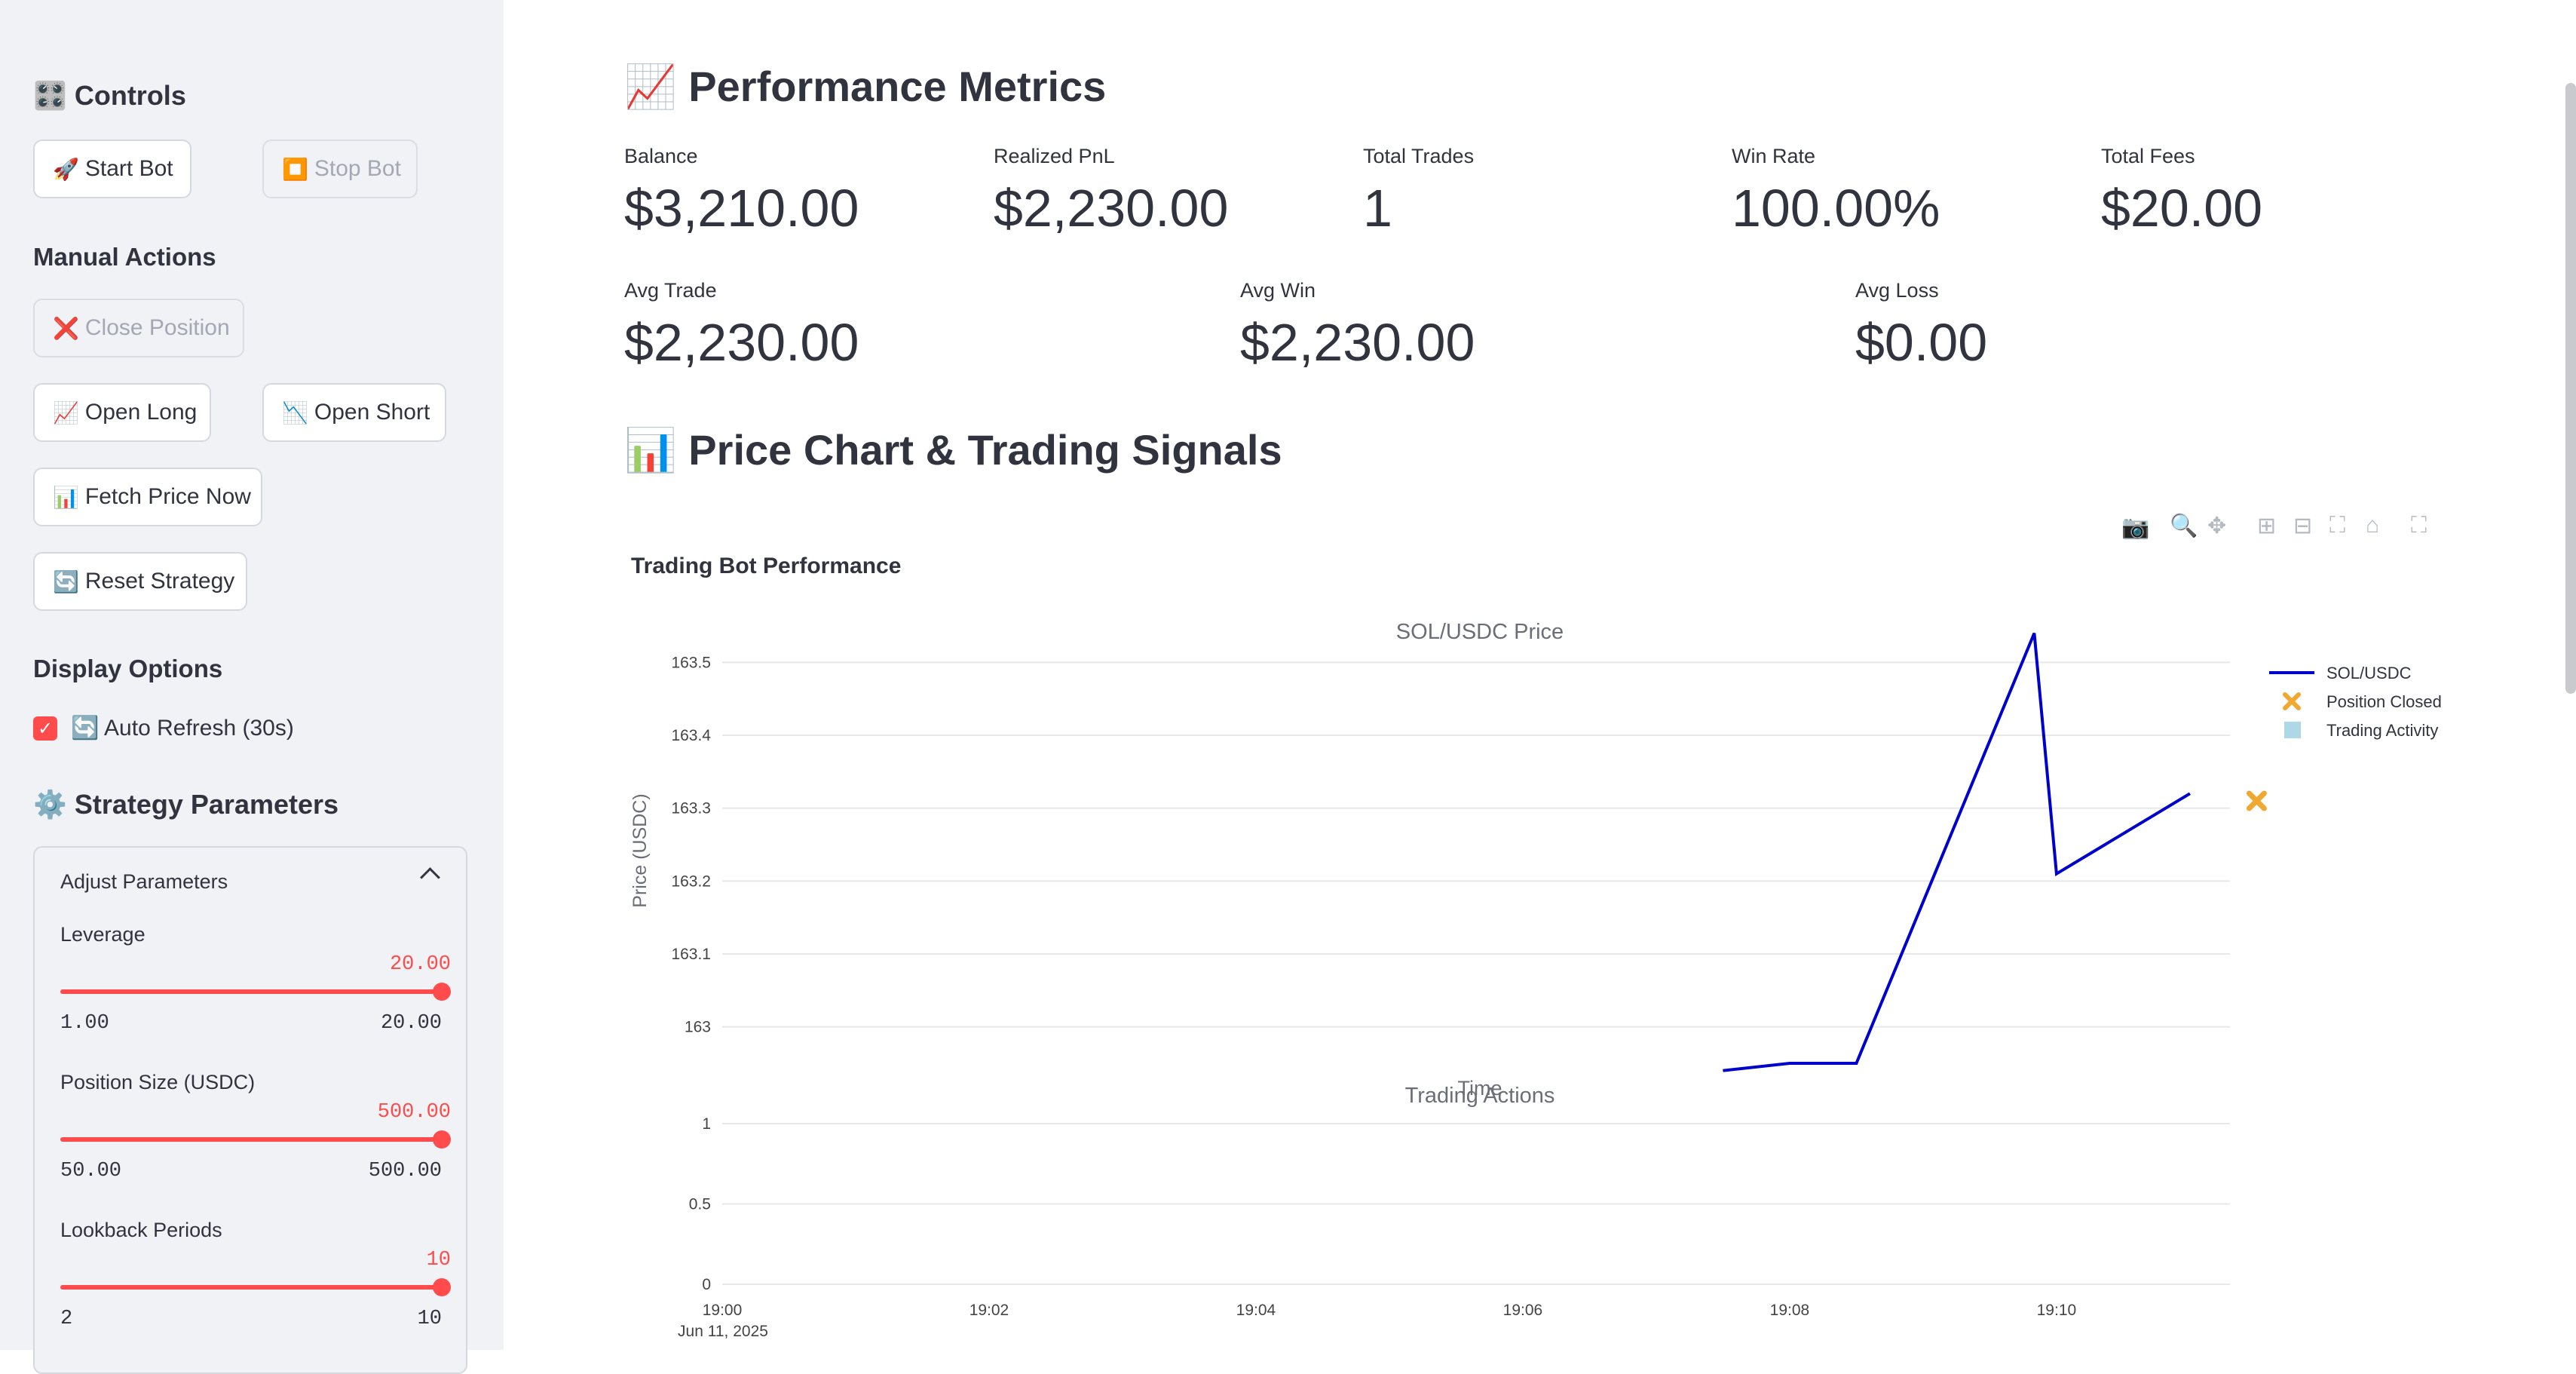 The width and height of the screenshot is (2576, 1374). Describe the element at coordinates (66, 169) in the screenshot. I see `rocket-icon: 🚀` at that location.